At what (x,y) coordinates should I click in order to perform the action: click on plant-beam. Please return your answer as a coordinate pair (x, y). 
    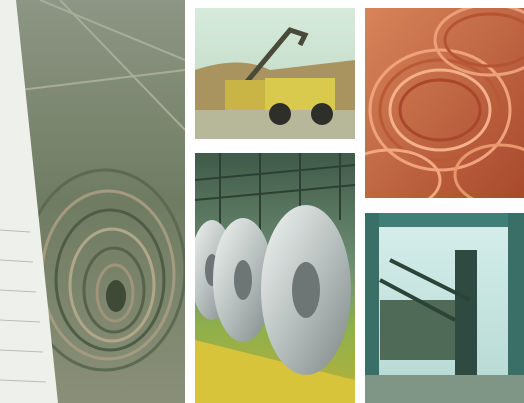
    Looking at the image, I should click on (444, 220).